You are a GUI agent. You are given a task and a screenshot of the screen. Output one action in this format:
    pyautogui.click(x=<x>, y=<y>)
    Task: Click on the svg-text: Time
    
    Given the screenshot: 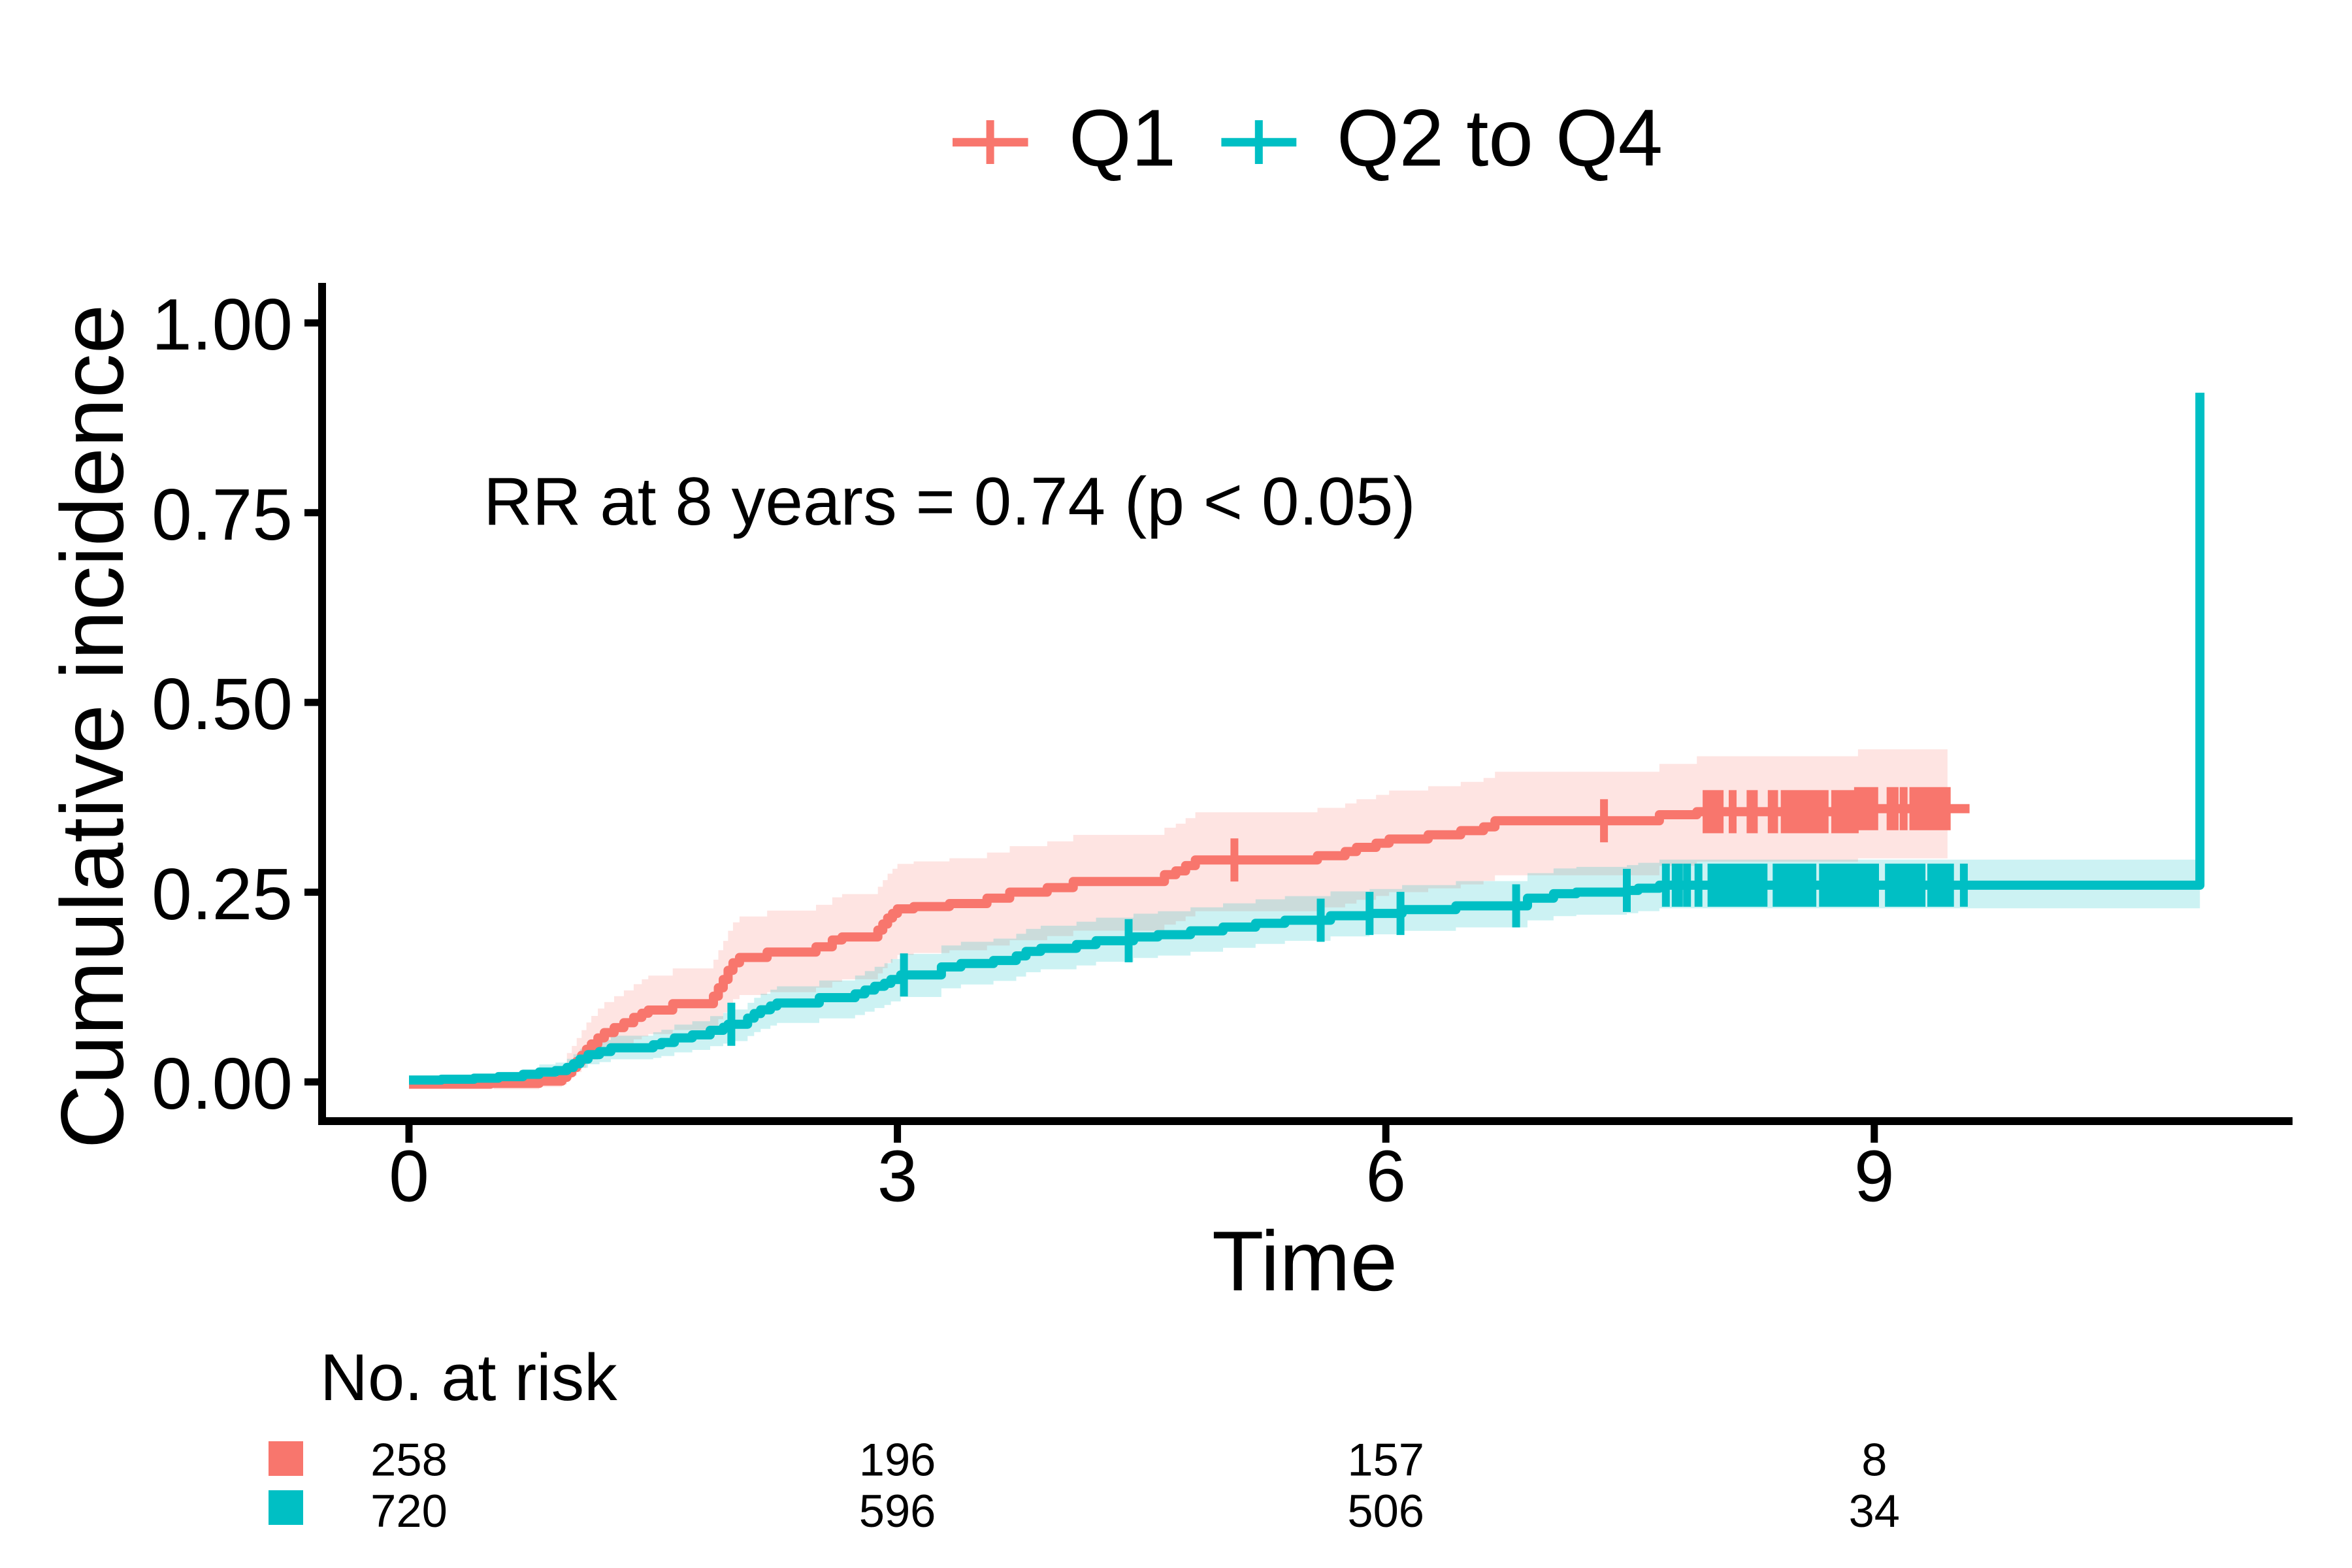 What is the action you would take?
    pyautogui.click(x=1304, y=1261)
    